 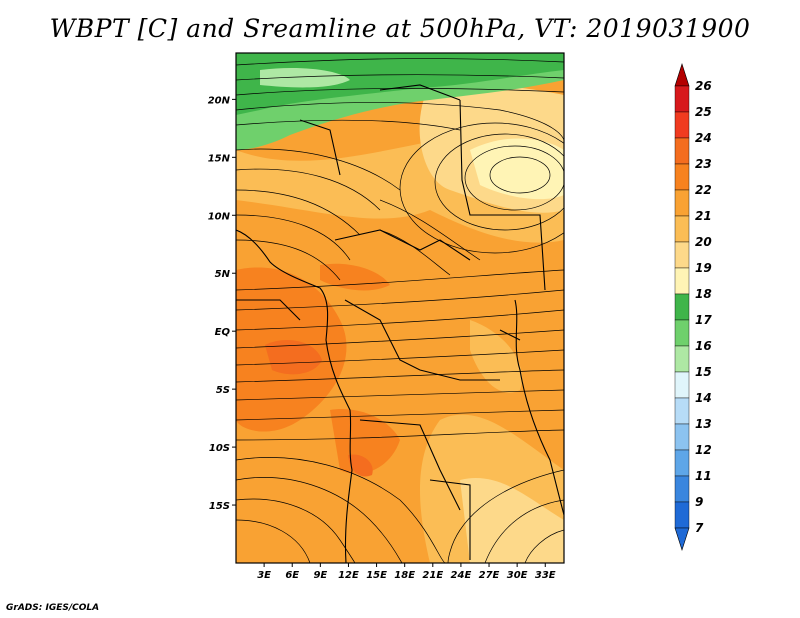 I want to click on colorbar-label: 9, so click(x=699, y=502).